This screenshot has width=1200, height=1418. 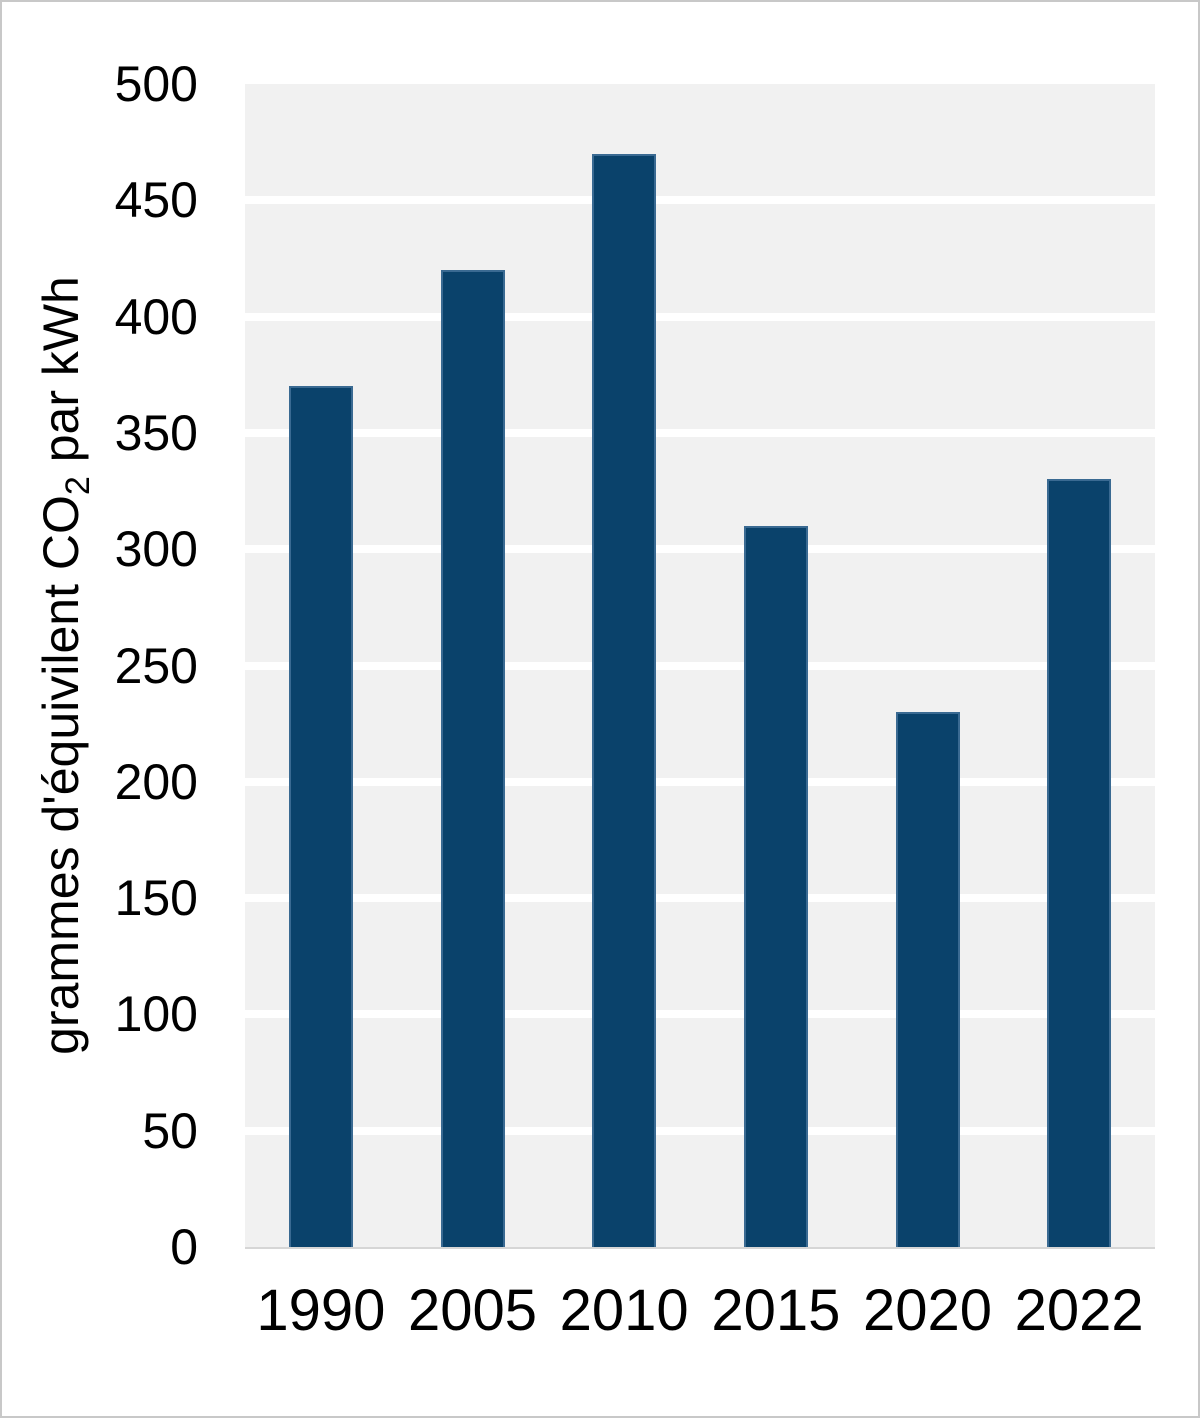 I want to click on y-tick-label-50: 50, so click(x=170, y=1130).